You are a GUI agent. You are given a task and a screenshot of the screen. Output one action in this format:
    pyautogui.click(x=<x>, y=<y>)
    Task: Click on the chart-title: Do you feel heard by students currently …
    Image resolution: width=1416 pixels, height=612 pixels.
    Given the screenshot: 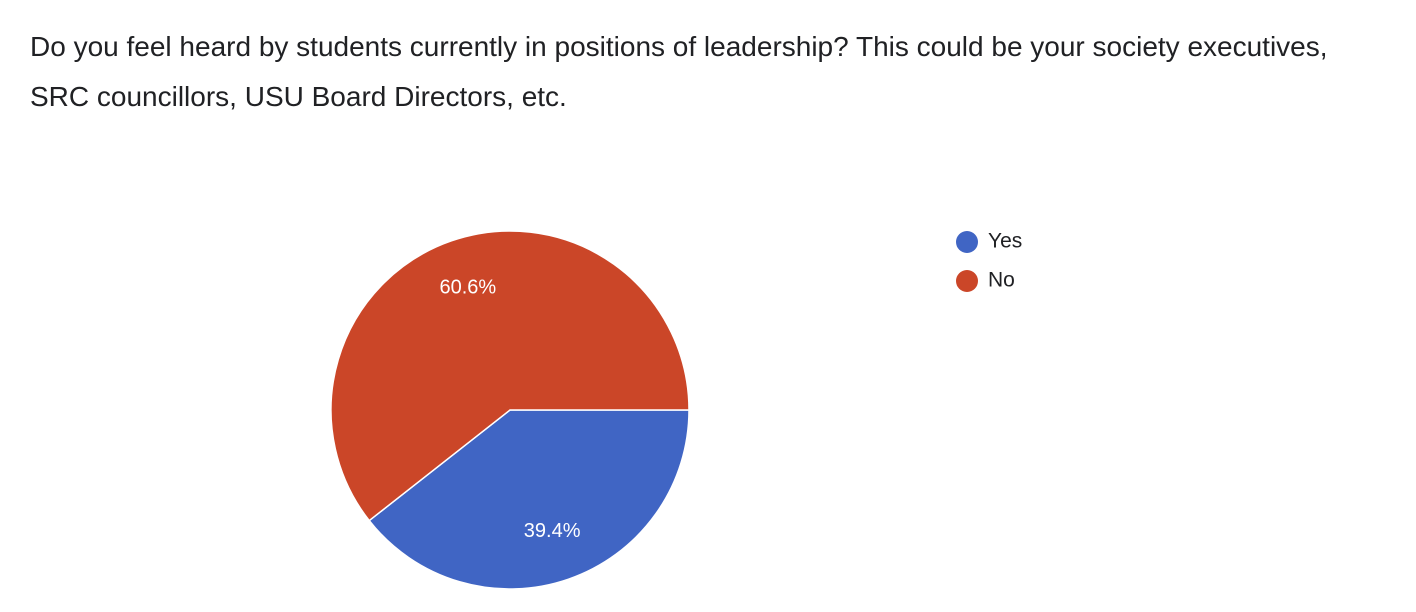 What is the action you would take?
    pyautogui.click(x=679, y=71)
    